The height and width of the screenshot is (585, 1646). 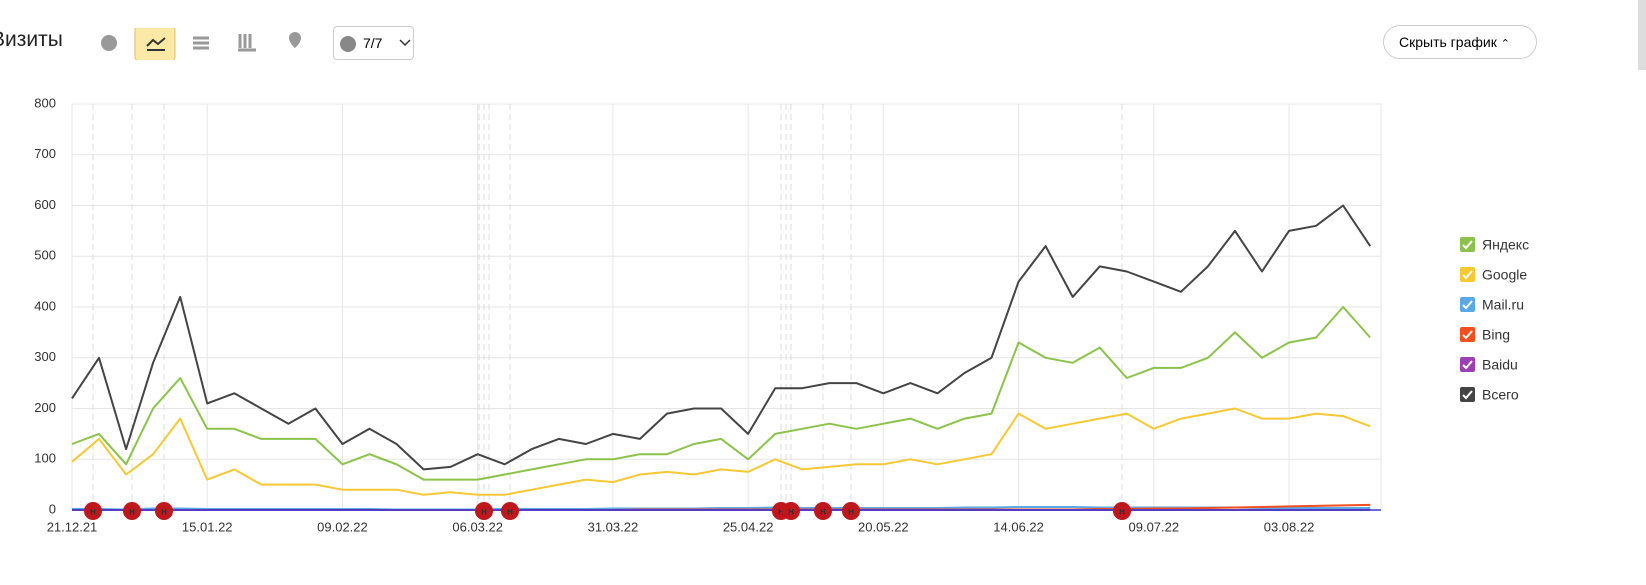 What do you see at coordinates (477, 526) in the screenshot?
I see `x-tick-label: 06.03.22` at bounding box center [477, 526].